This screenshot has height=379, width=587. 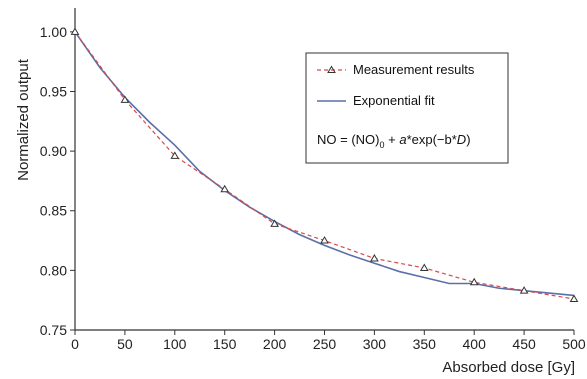 I want to click on y-tick-label: 0.80, so click(x=53, y=270).